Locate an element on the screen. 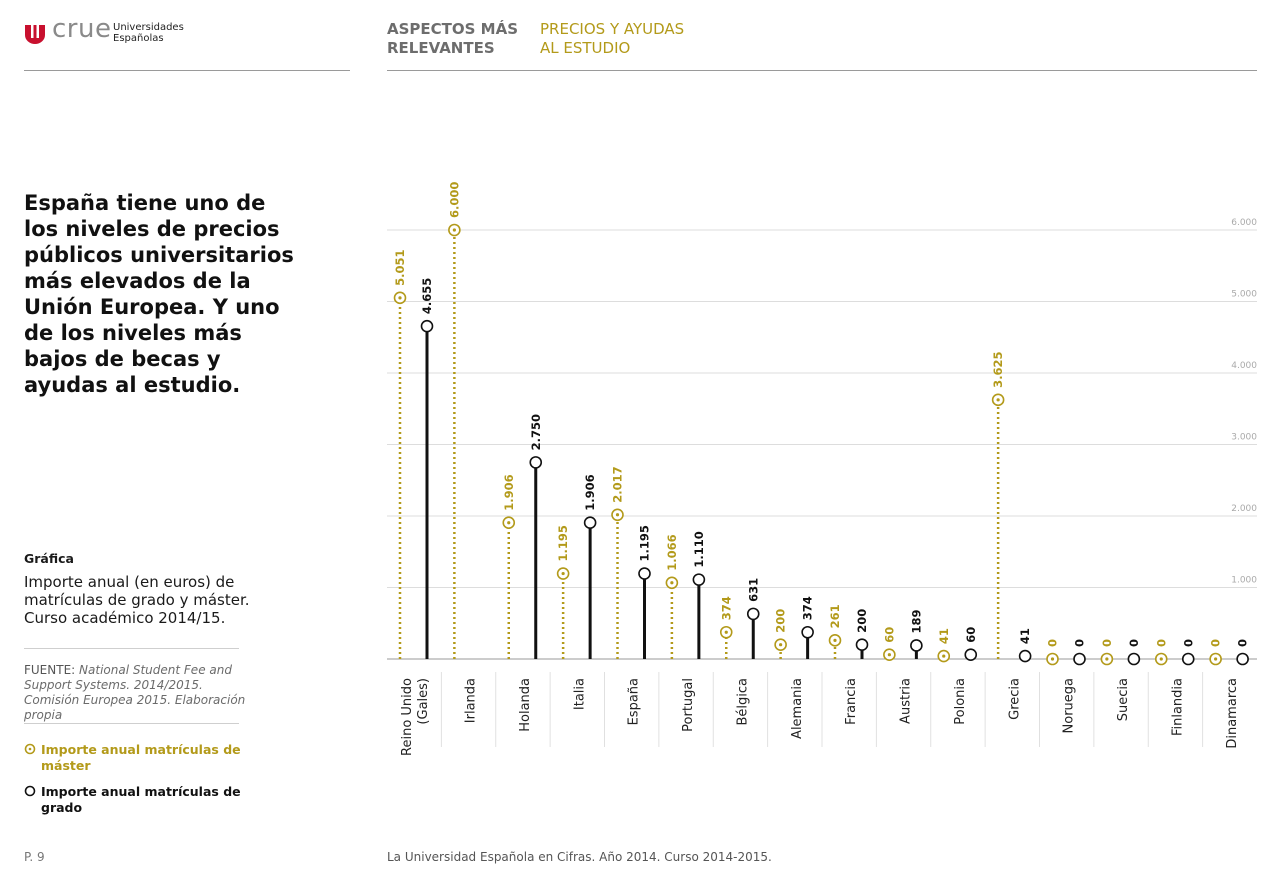  category-label: Holanda is located at coordinates (525, 705).